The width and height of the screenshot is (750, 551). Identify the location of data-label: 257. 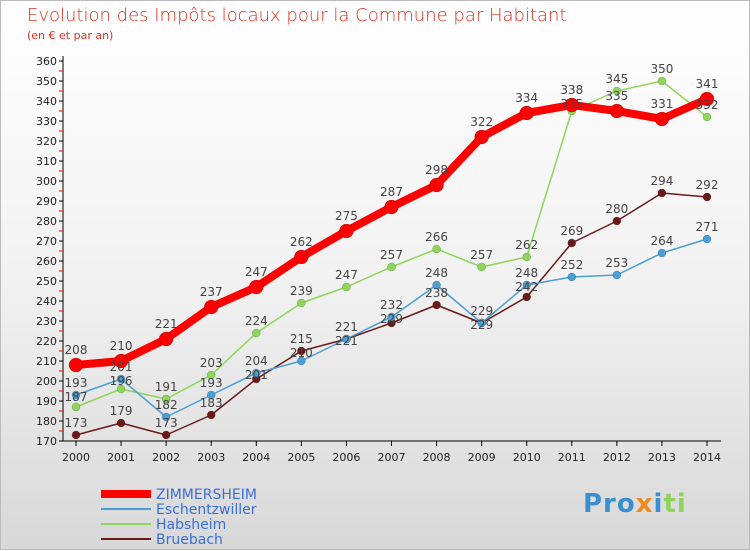
(481, 255).